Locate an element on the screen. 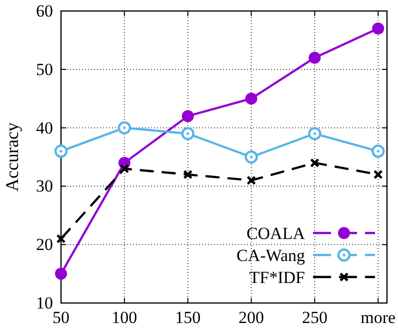  y-tick-label: 40 is located at coordinates (44, 128).